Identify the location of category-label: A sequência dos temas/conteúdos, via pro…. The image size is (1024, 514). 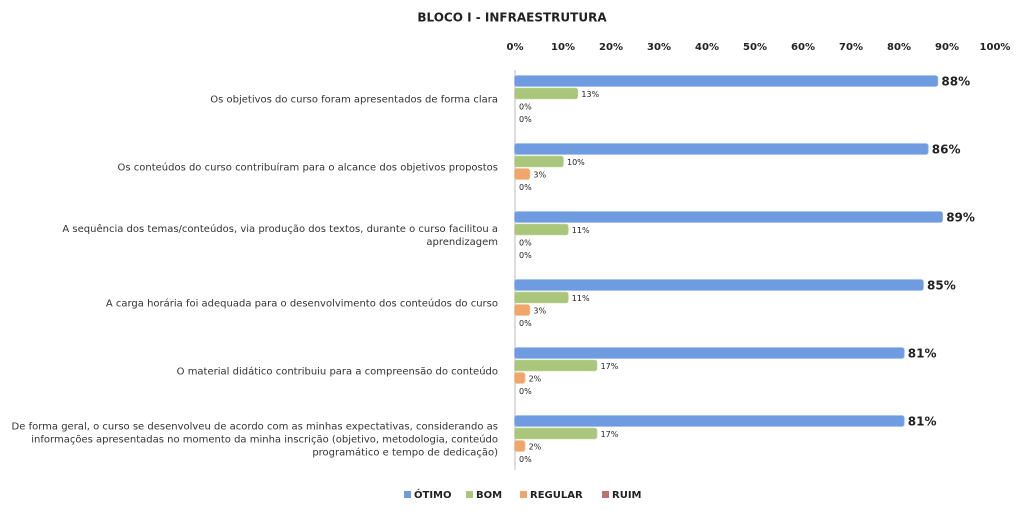
(280, 236).